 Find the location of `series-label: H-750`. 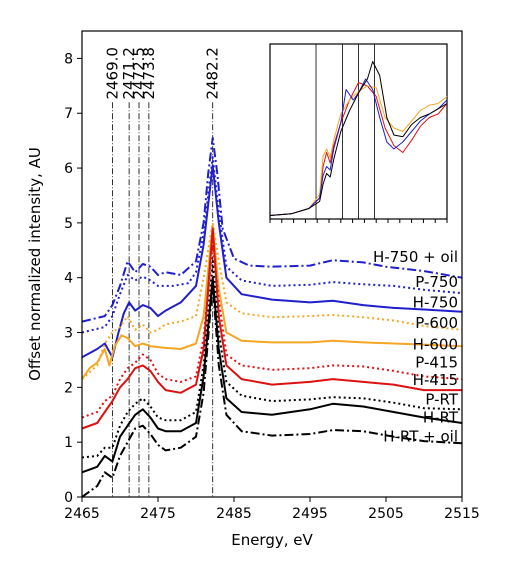

series-label: H-750 is located at coordinates (435, 302).